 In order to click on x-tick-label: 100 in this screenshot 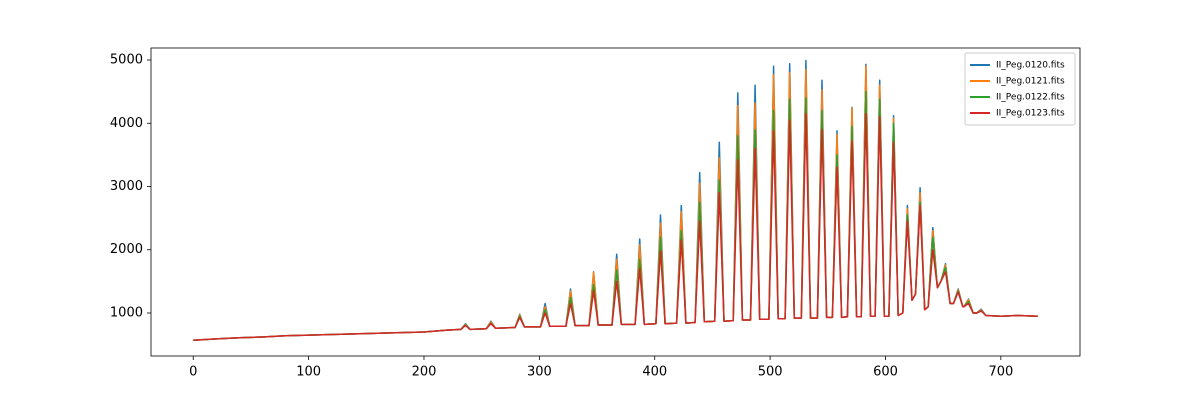, I will do `click(308, 372)`.